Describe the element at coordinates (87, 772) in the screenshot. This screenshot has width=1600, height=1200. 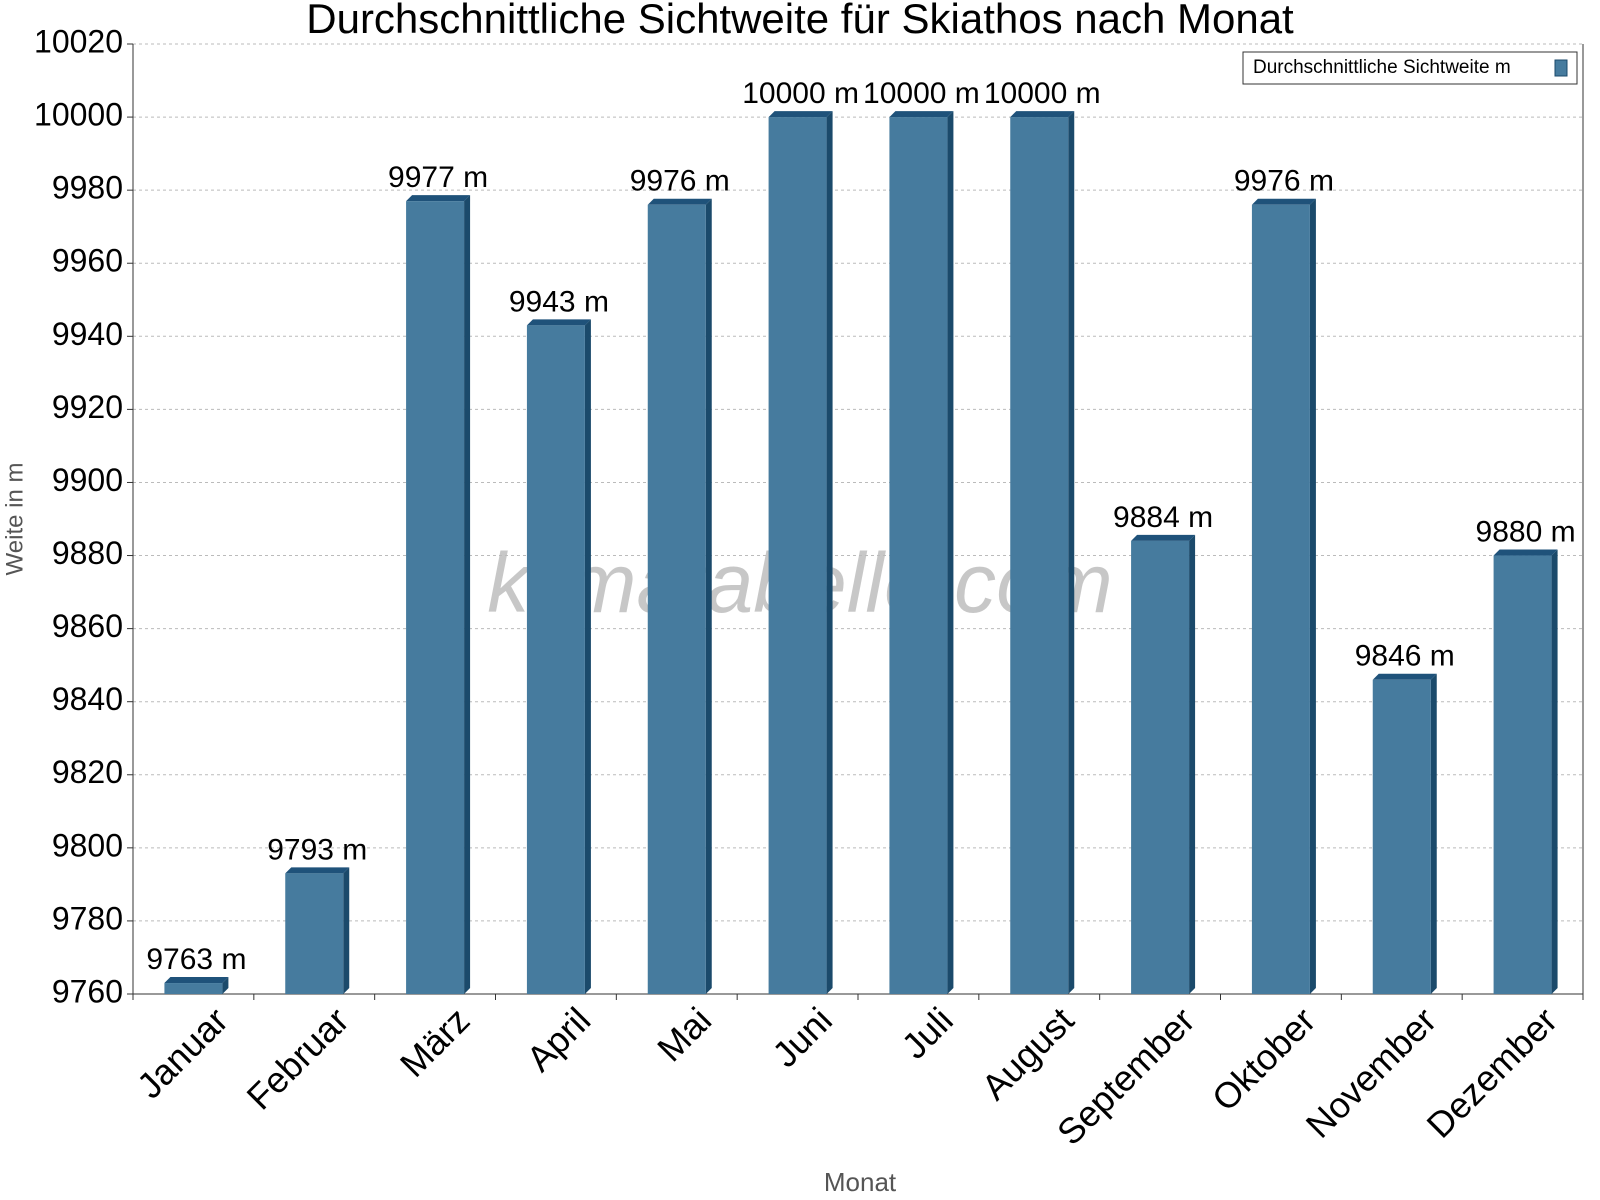
I see `y-tick-label: 9820` at that location.